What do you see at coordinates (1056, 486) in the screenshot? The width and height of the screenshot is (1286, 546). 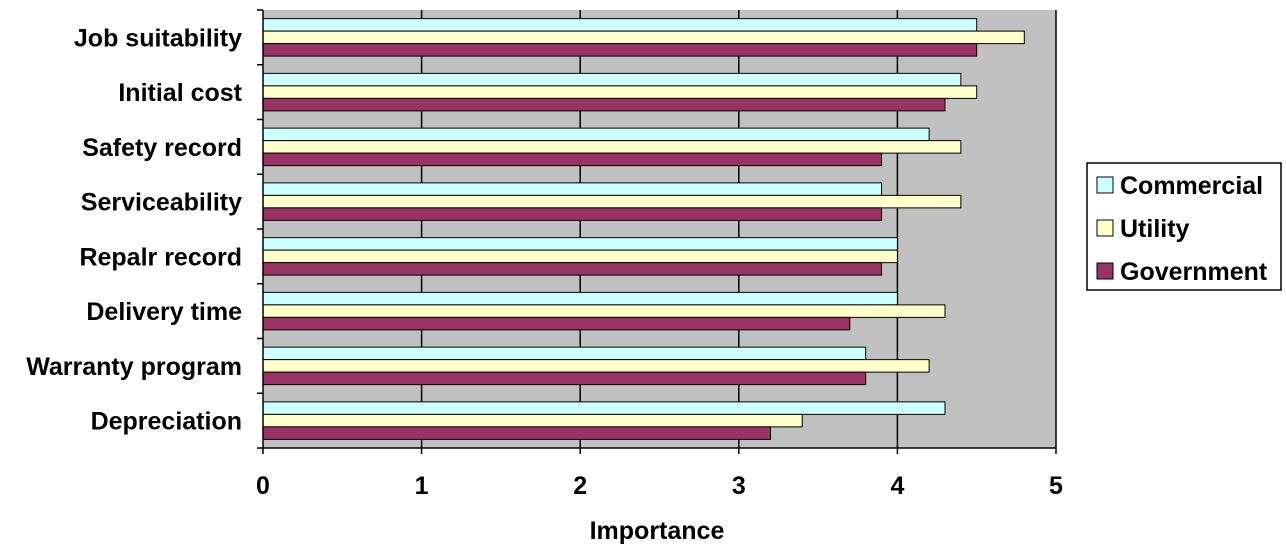 I see `x-tick-label: 5` at bounding box center [1056, 486].